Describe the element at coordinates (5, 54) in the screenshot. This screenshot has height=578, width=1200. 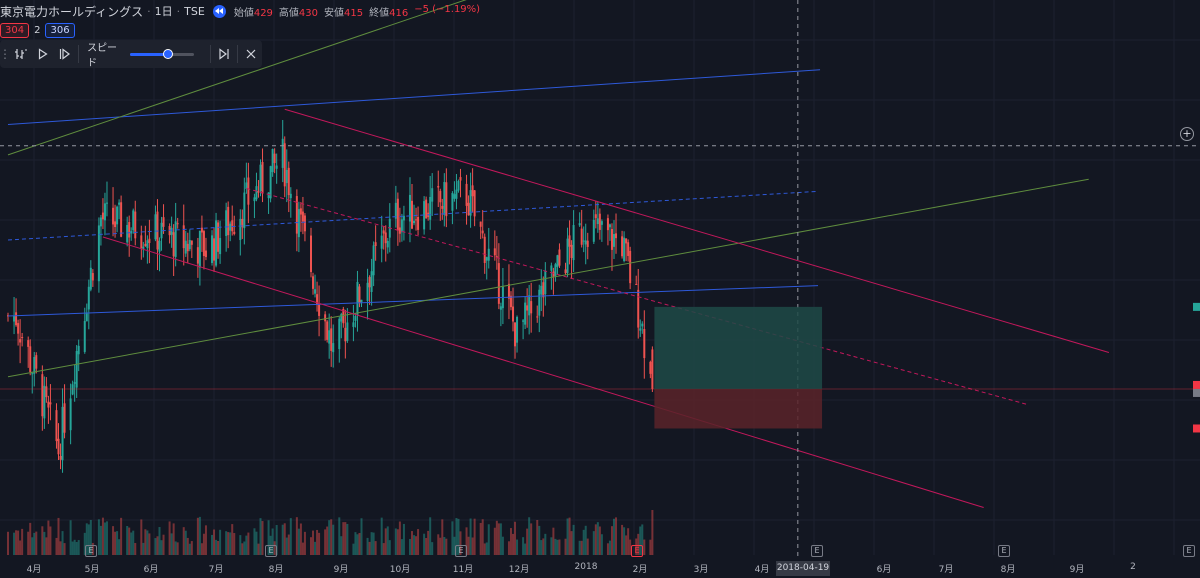
I see `drag-handle-icon: ⋮` at that location.